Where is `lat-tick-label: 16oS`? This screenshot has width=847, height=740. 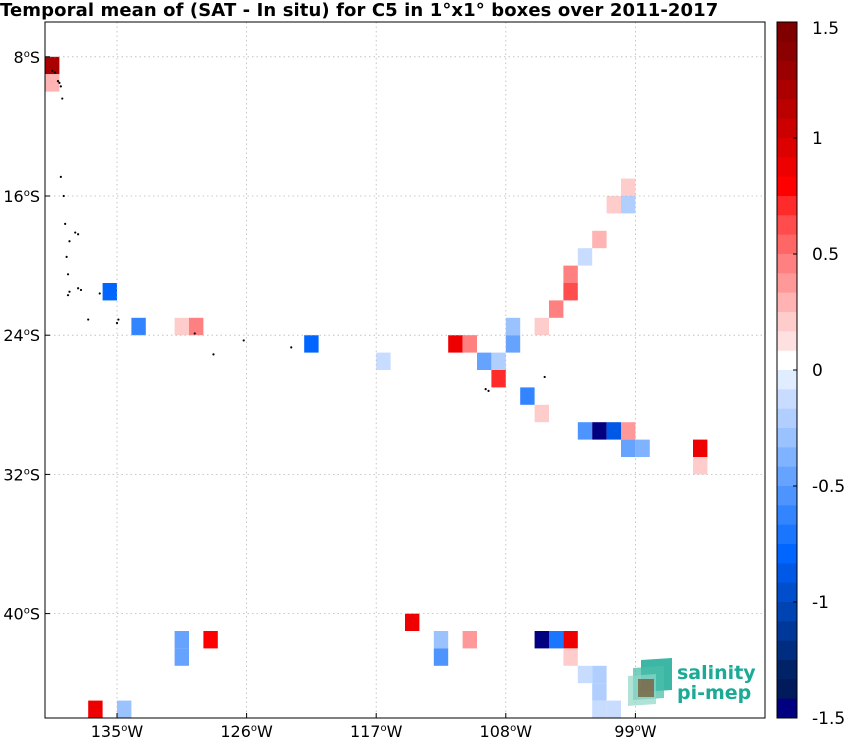
lat-tick-label: 16oS is located at coordinates (21, 196).